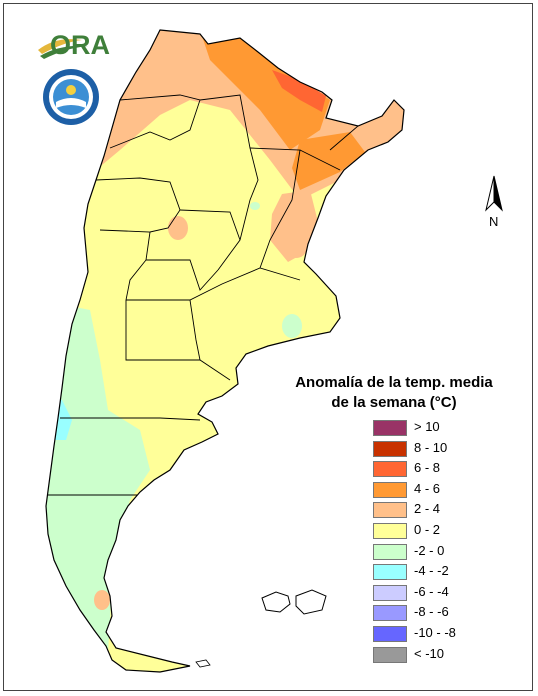  What do you see at coordinates (435, 632) in the screenshot?
I see `legend-label: -10 - -8` at bounding box center [435, 632].